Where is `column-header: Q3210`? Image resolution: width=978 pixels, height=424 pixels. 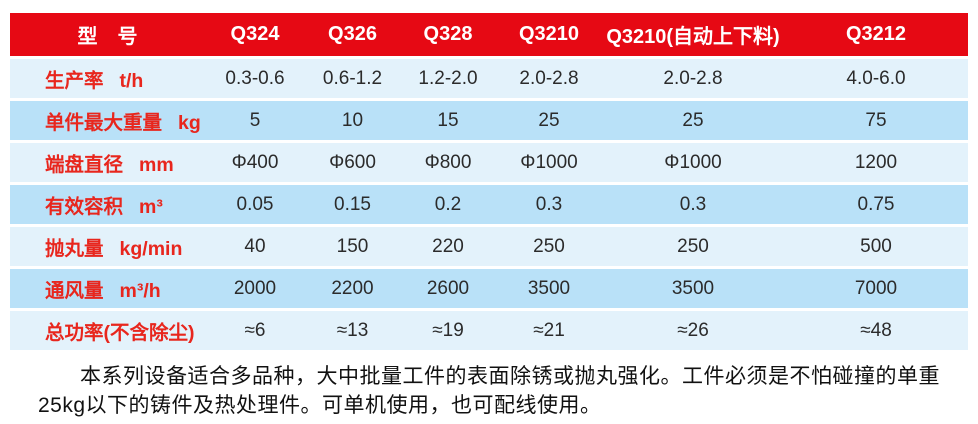 column-header: Q3210 is located at coordinates (549, 34).